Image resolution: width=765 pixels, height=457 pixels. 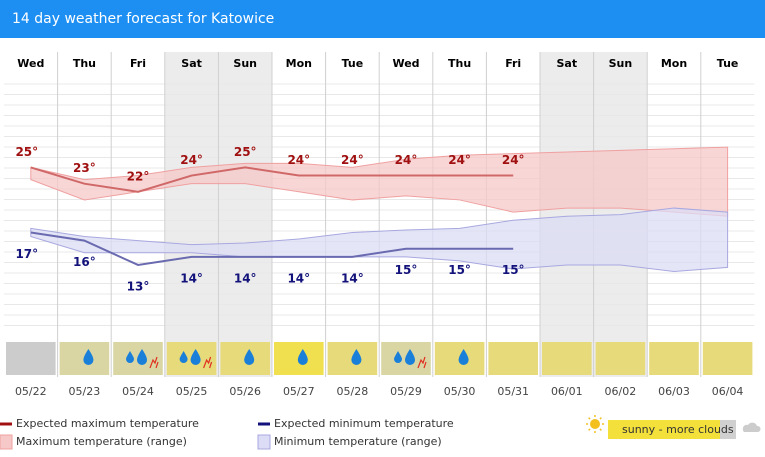 I want to click on icon-legend-box, so click(x=672, y=429).